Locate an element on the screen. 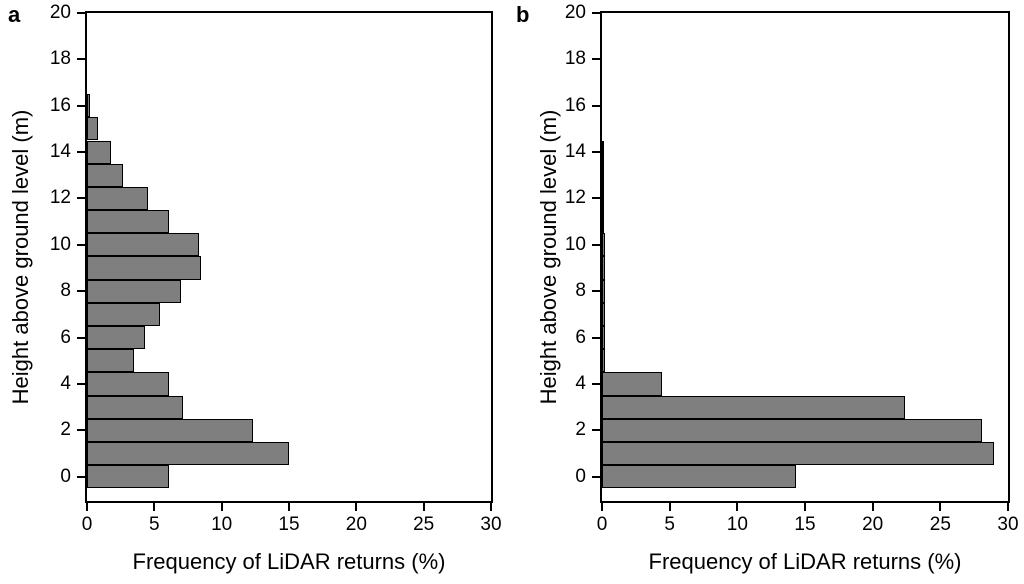  bar-height-15m is located at coordinates (92, 129).